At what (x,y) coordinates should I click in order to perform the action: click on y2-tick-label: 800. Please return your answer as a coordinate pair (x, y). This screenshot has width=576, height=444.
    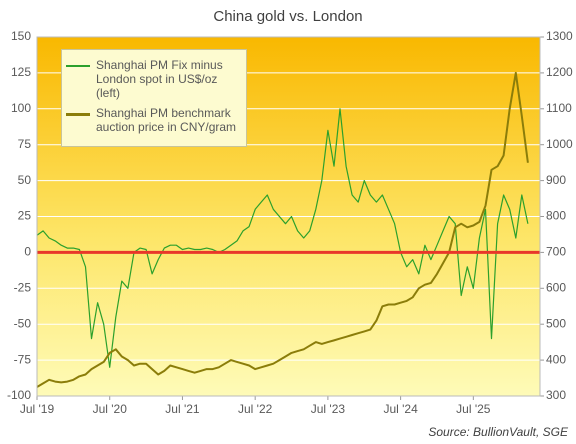
    Looking at the image, I should click on (556, 216).